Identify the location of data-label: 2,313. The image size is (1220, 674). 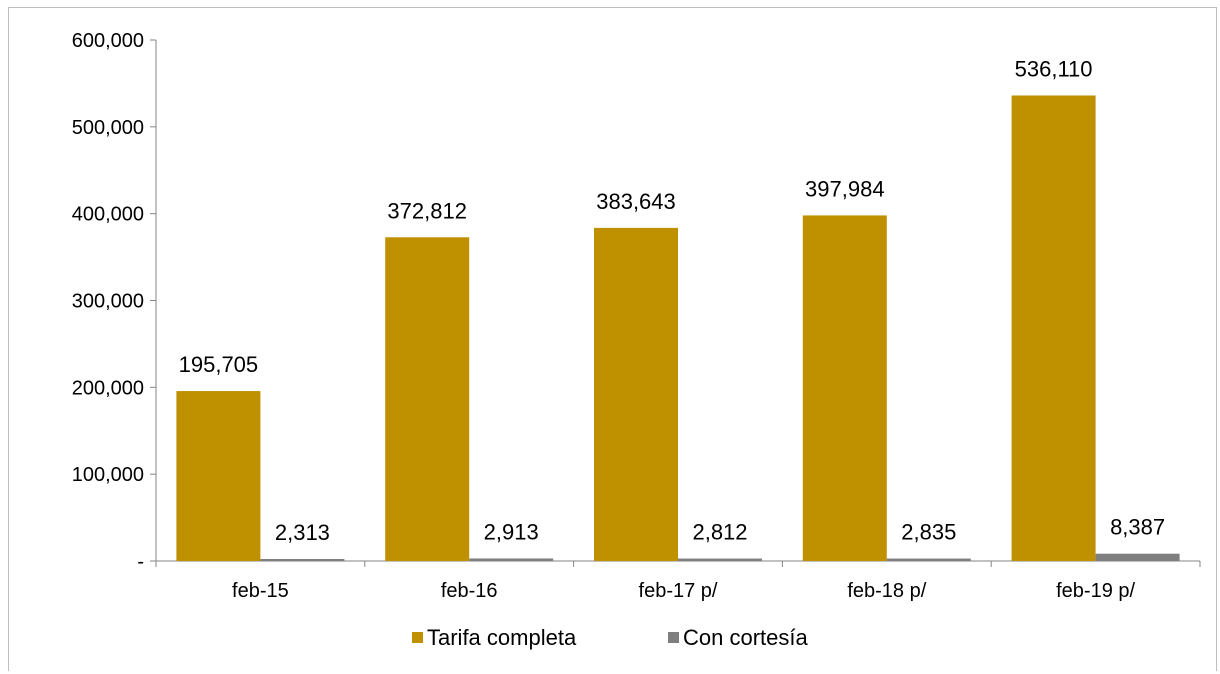
(302, 532).